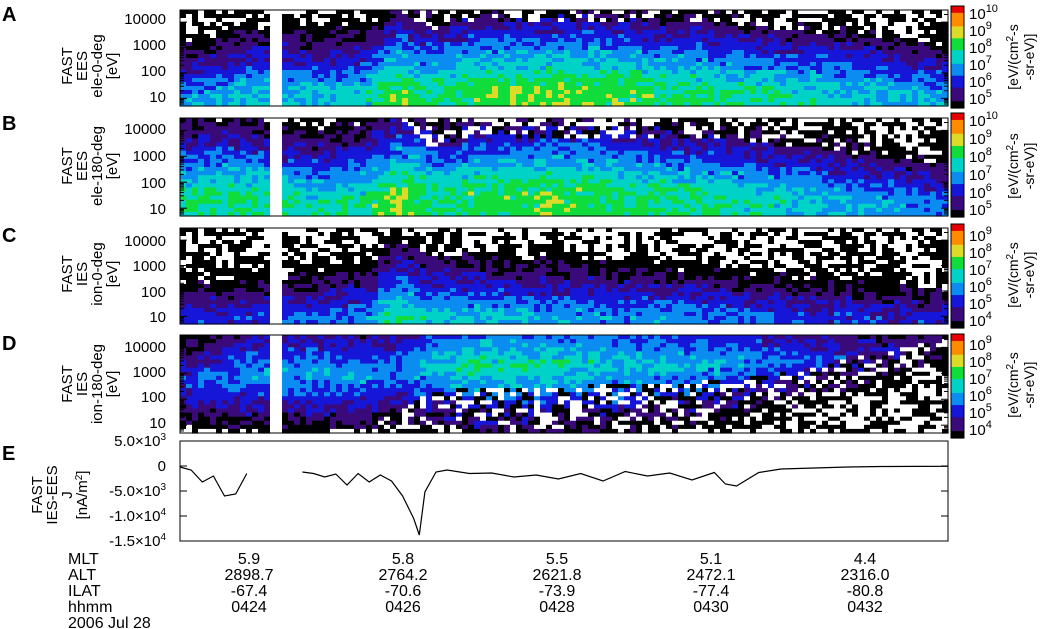 Image resolution: width=1045 pixels, height=629 pixels. Describe the element at coordinates (9, 15) in the screenshot. I see `panel-letter: A` at that location.